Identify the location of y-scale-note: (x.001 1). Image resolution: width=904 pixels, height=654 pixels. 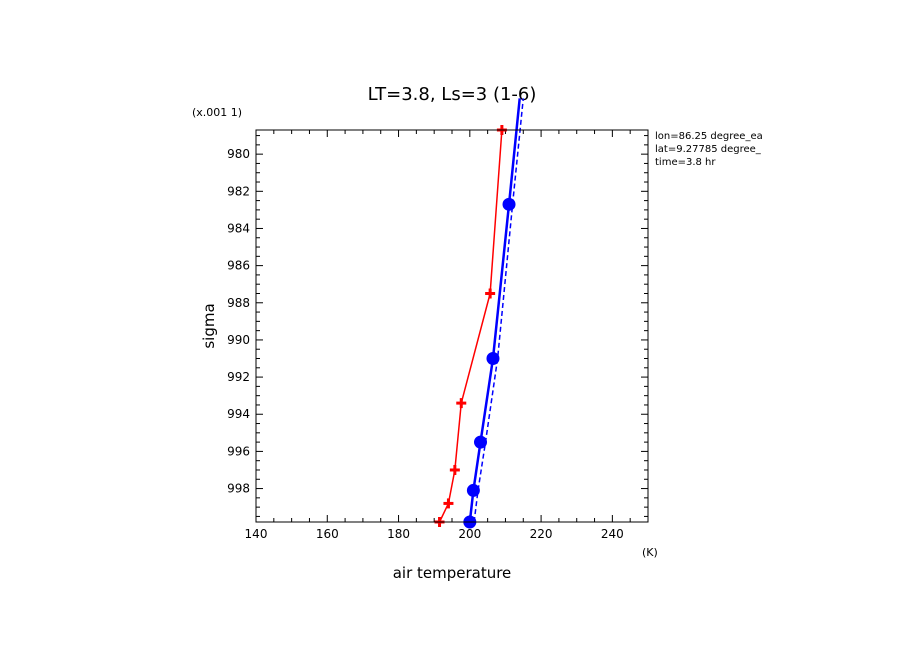
(217, 112).